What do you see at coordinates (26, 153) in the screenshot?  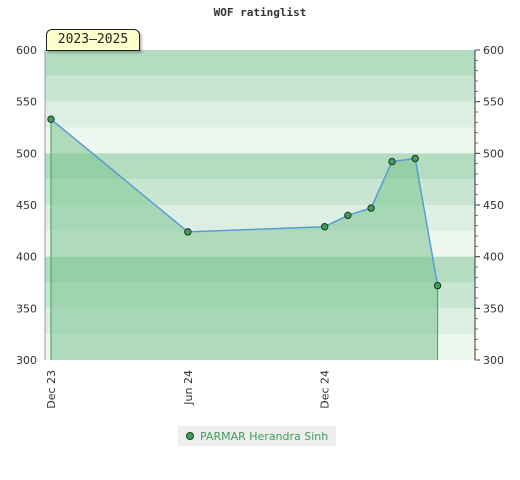 I see `y-tick-label-left: 500` at bounding box center [26, 153].